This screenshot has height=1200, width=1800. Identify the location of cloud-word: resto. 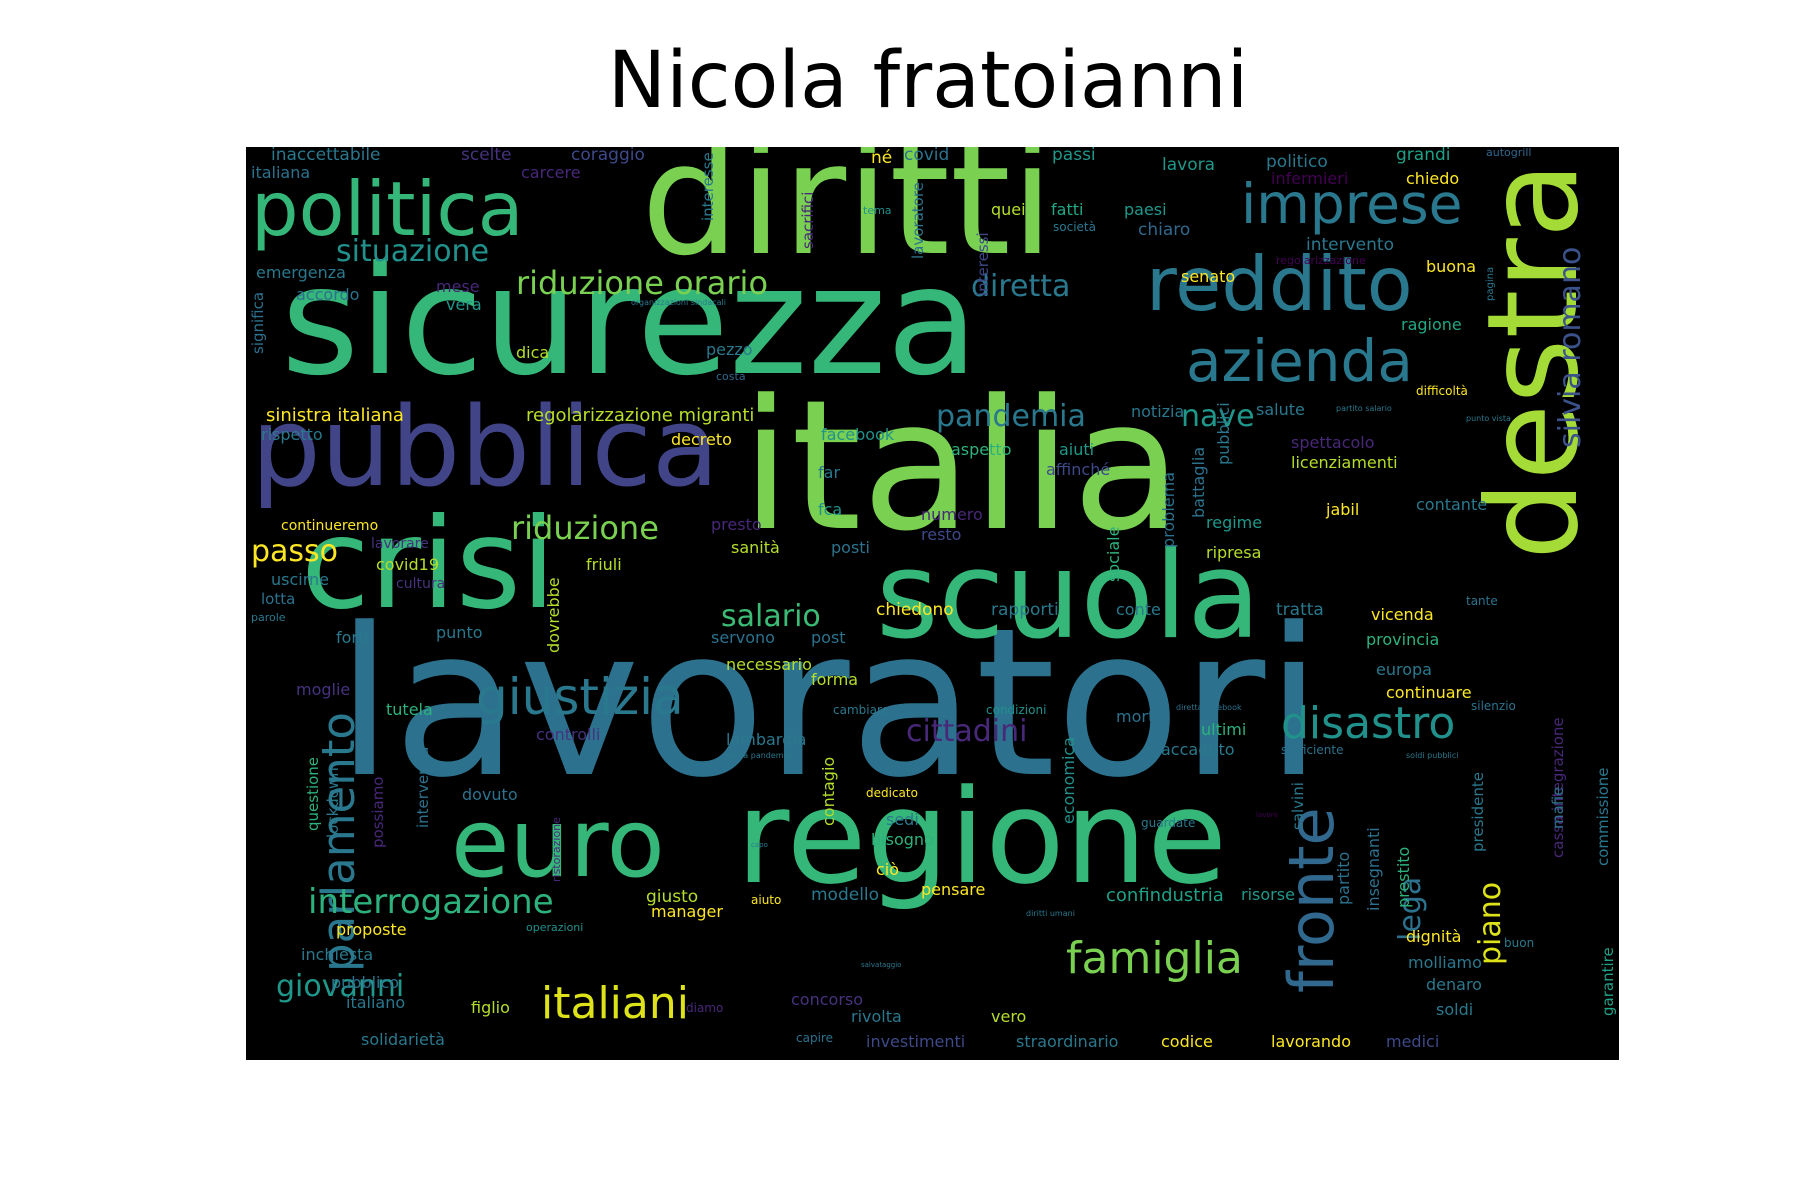
(941, 534).